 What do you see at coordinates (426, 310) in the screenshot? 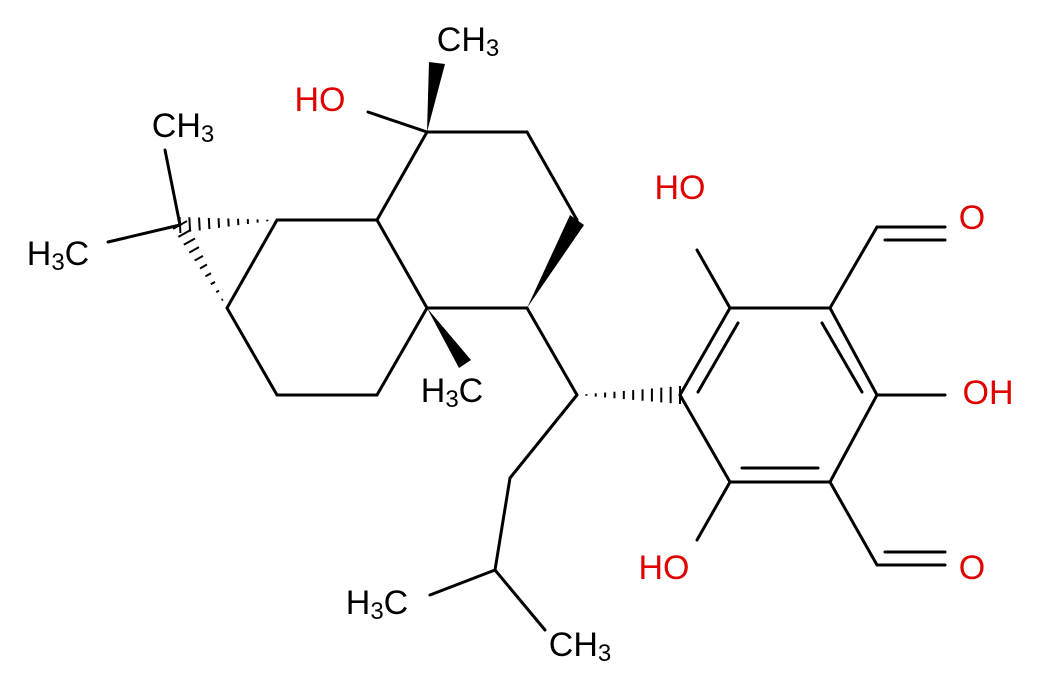
I see `hash-bonds` at bounding box center [426, 310].